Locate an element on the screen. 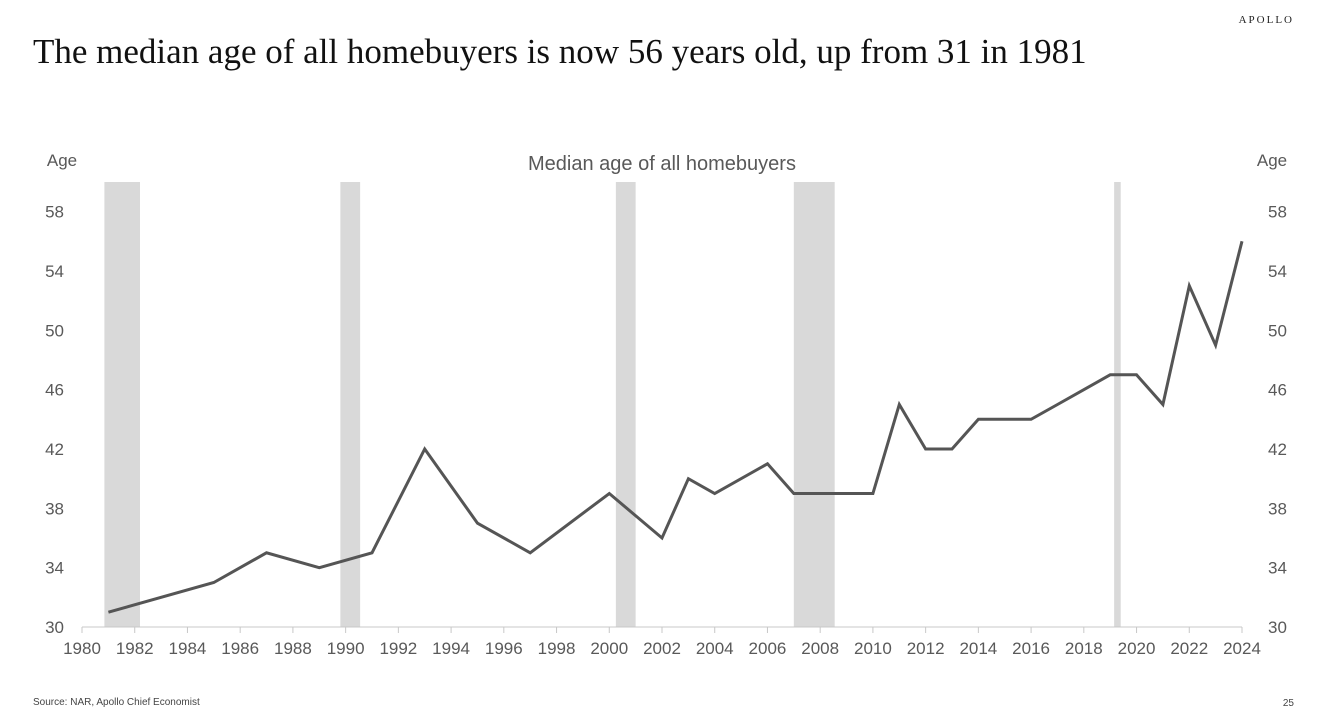  y-tick-left-42: 42 is located at coordinates (54, 449).